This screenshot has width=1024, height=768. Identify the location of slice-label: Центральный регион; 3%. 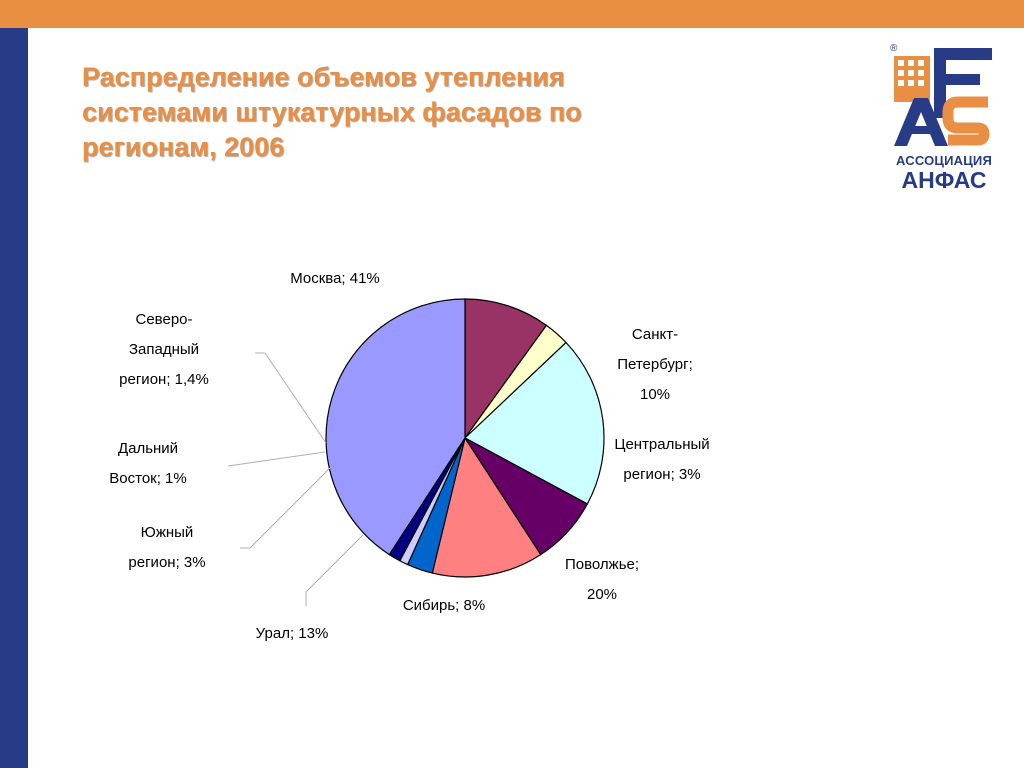
(661, 459).